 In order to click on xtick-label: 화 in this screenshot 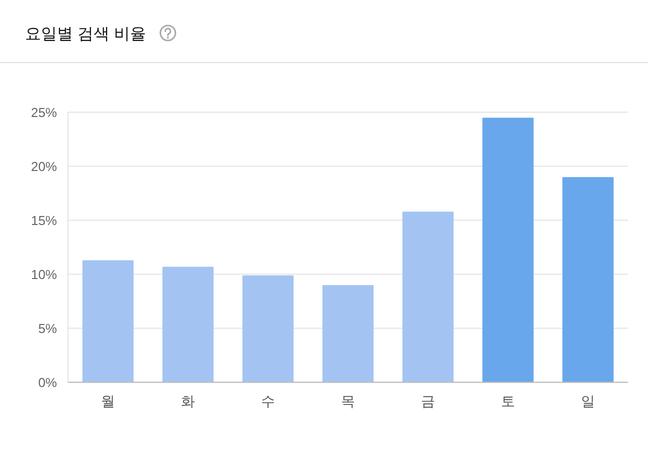, I will do `click(188, 401)`.